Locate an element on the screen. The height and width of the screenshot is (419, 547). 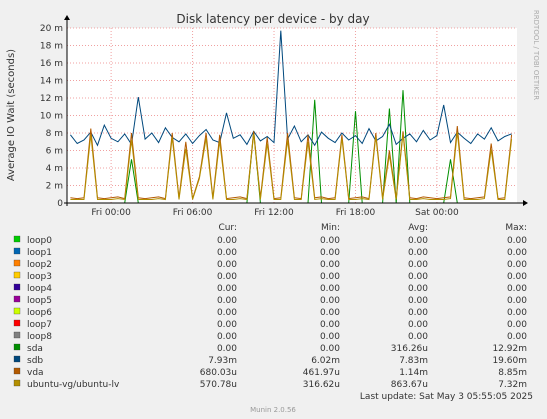
legend-name: loop2 is located at coordinates (39, 265).